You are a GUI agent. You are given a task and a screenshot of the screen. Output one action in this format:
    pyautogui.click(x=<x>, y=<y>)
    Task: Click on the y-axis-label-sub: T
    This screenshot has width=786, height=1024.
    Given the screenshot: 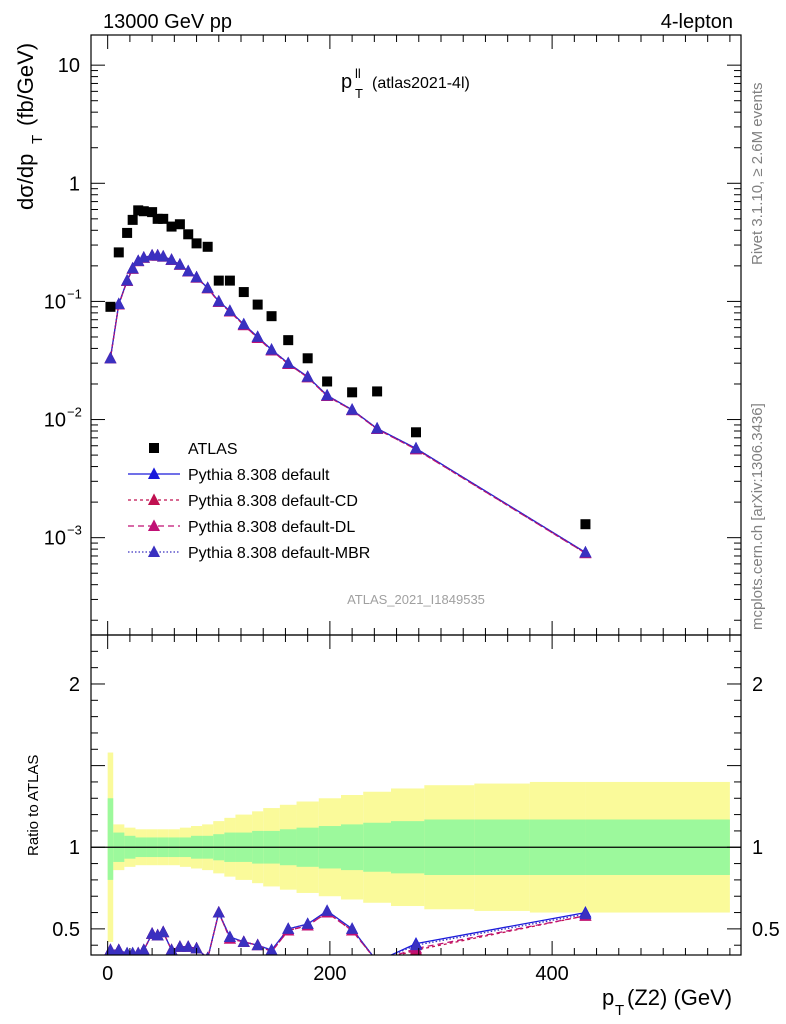 What is the action you would take?
    pyautogui.click(x=37, y=139)
    